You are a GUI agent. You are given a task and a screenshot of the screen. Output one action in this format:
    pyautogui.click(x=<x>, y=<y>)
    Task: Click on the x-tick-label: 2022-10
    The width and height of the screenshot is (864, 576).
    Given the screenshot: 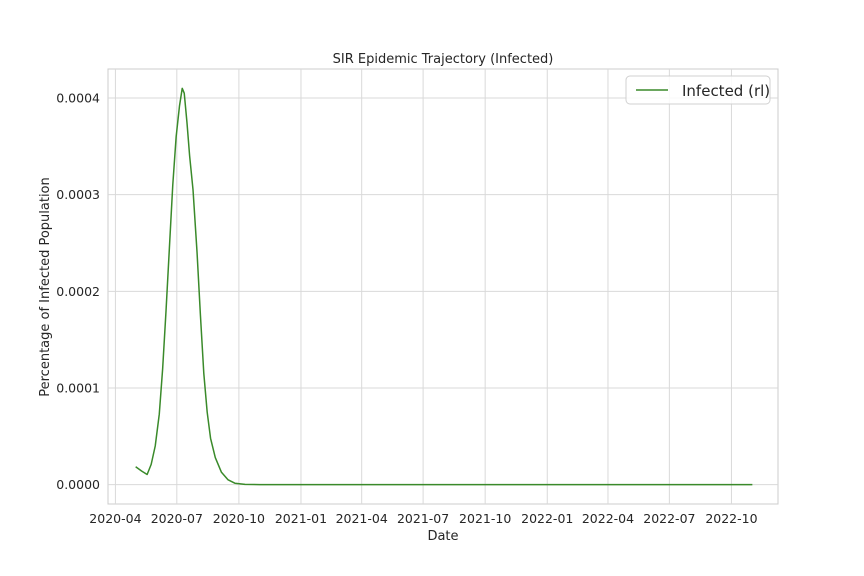 What is the action you would take?
    pyautogui.click(x=731, y=518)
    